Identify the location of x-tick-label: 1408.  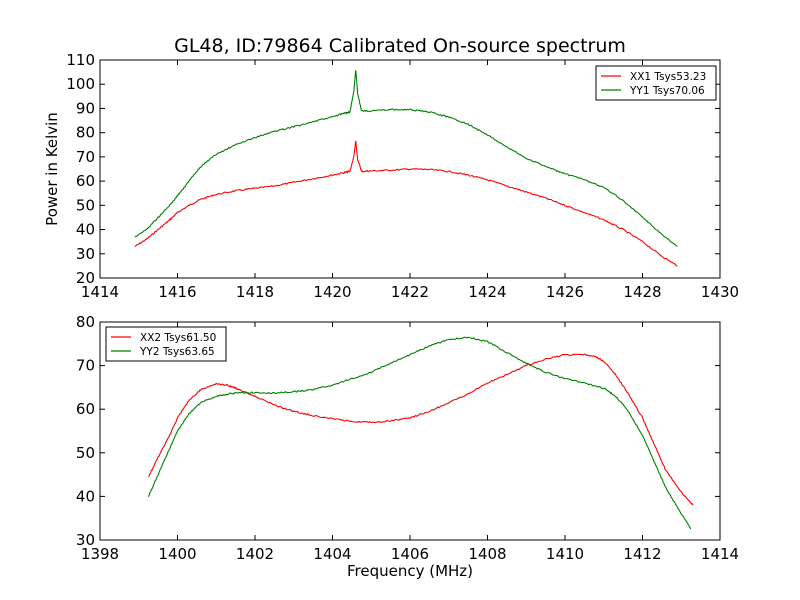
(487, 554).